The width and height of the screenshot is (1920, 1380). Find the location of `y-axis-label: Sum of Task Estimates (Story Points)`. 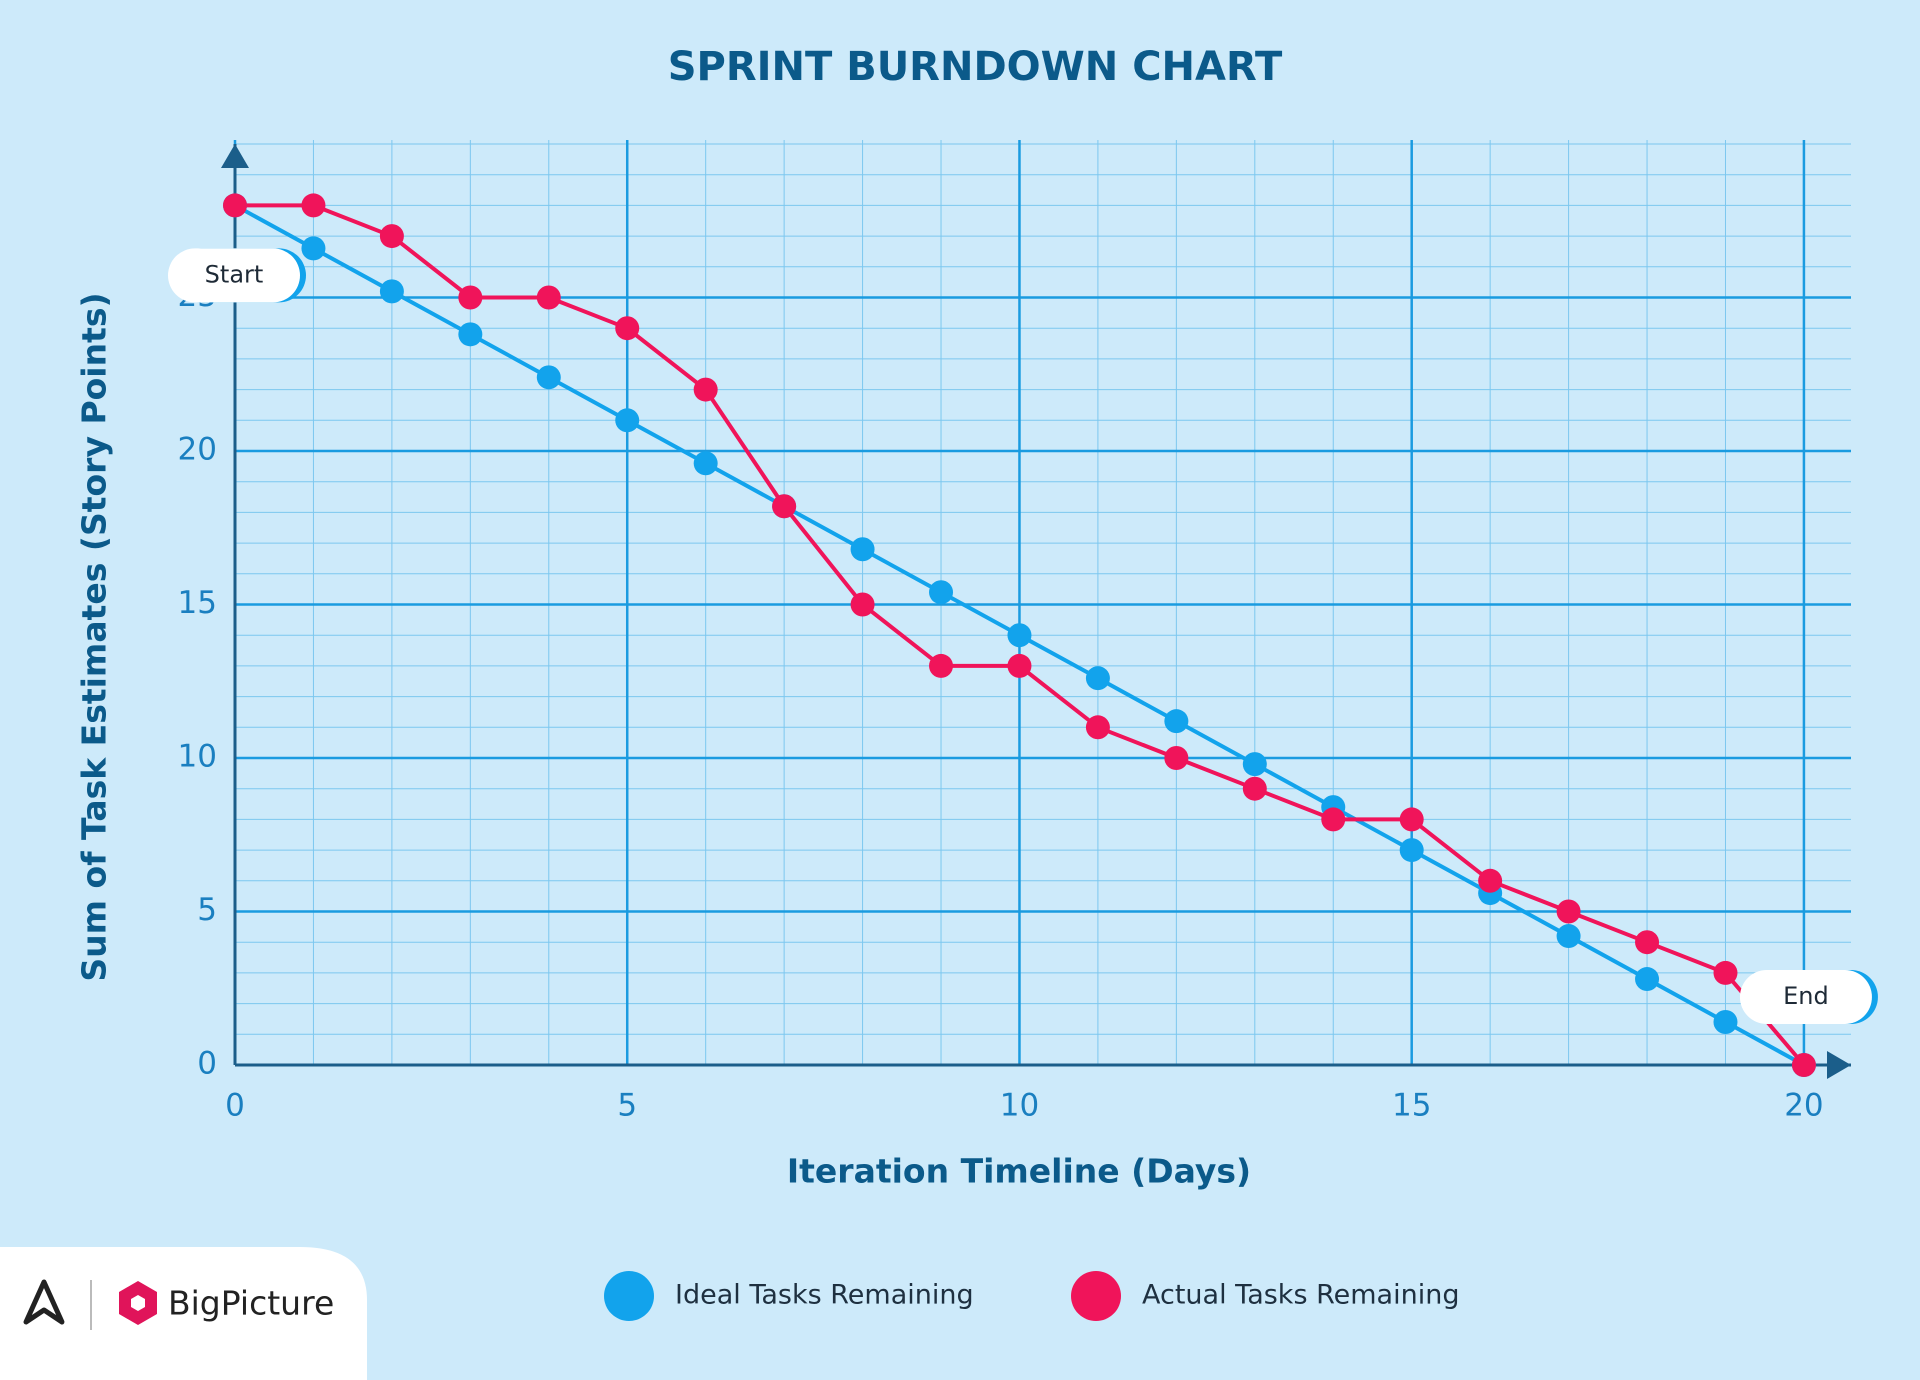

y-axis-label: Sum of Task Estimates (Story Points) is located at coordinates (94, 636).